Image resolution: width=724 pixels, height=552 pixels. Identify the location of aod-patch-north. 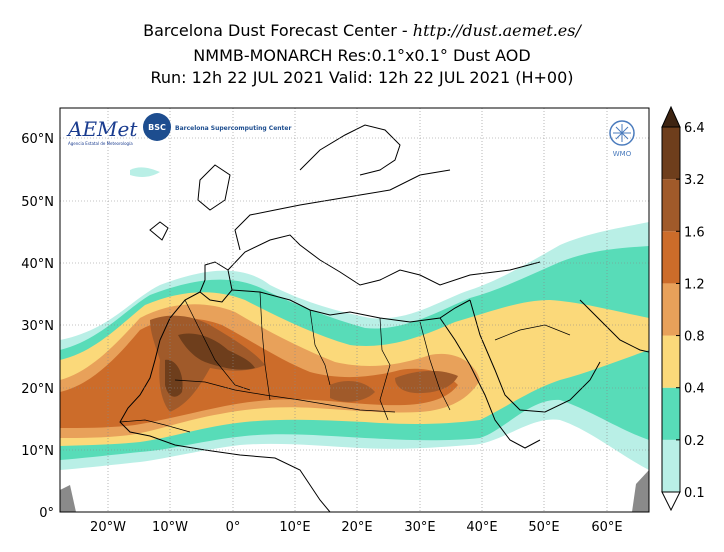
(145, 172).